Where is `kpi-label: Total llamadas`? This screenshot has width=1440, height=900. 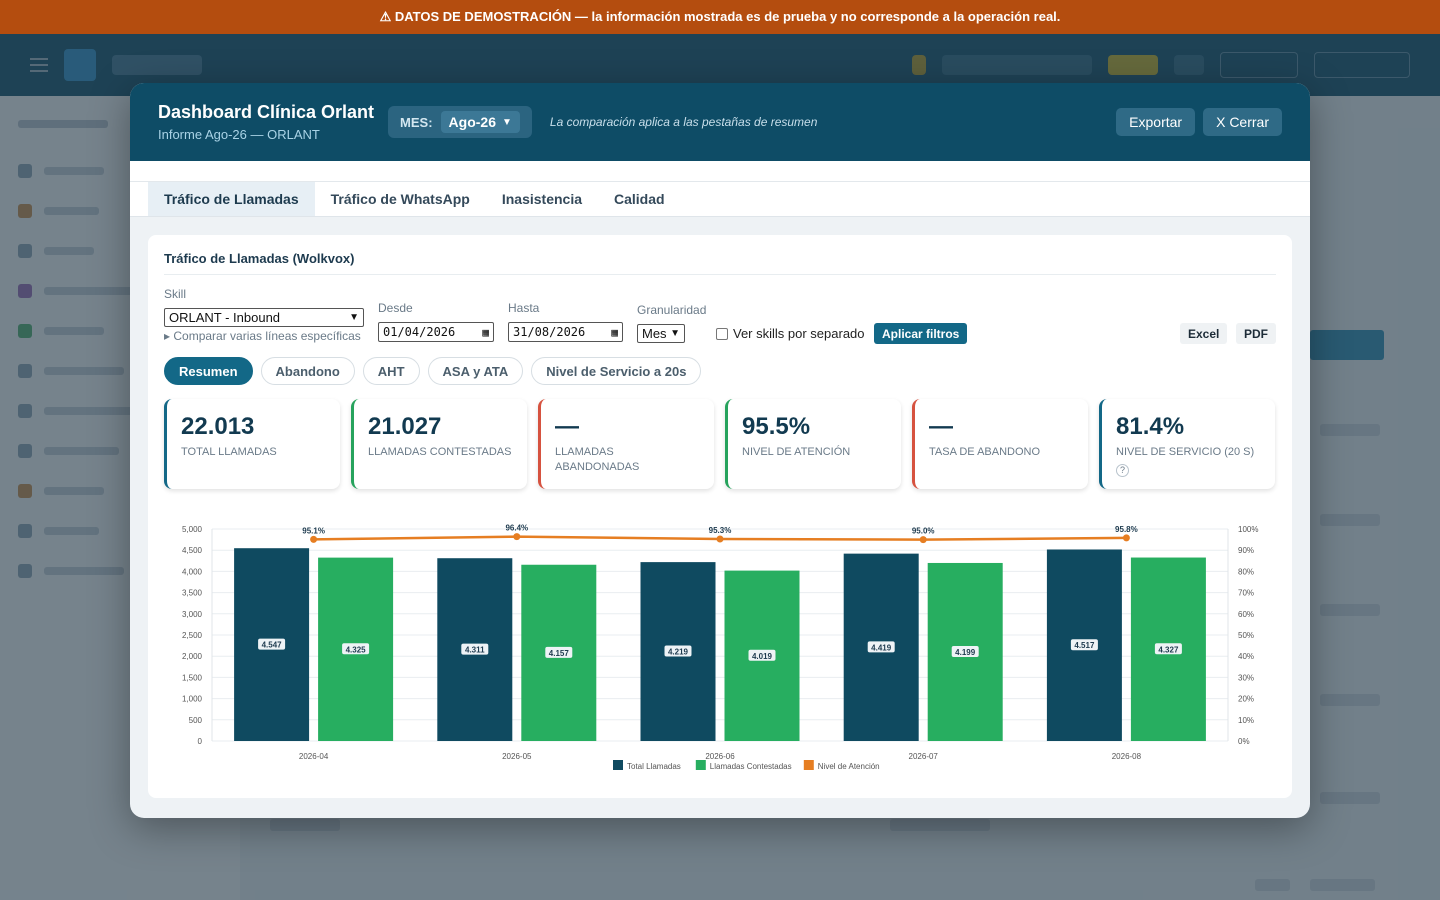
kpi-label: Total llamadas is located at coordinates (229, 452).